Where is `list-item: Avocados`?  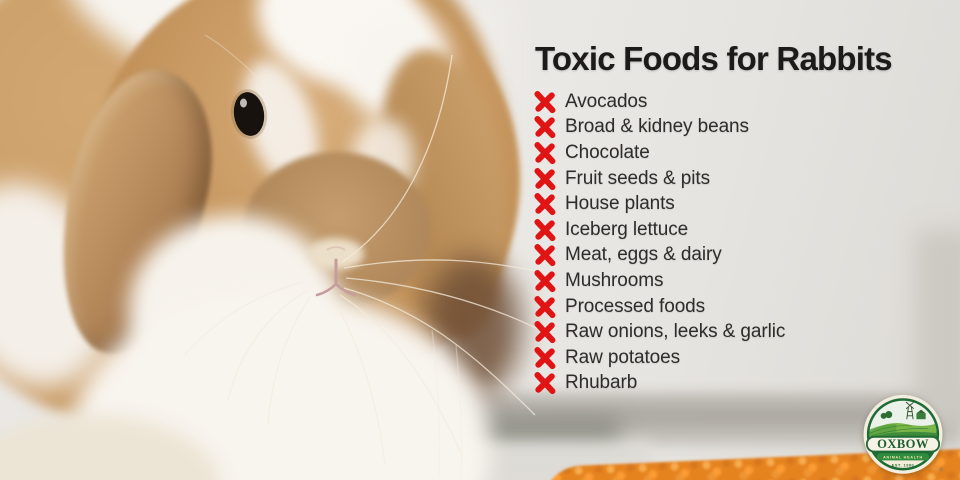 list-item: Avocados is located at coordinates (743, 102).